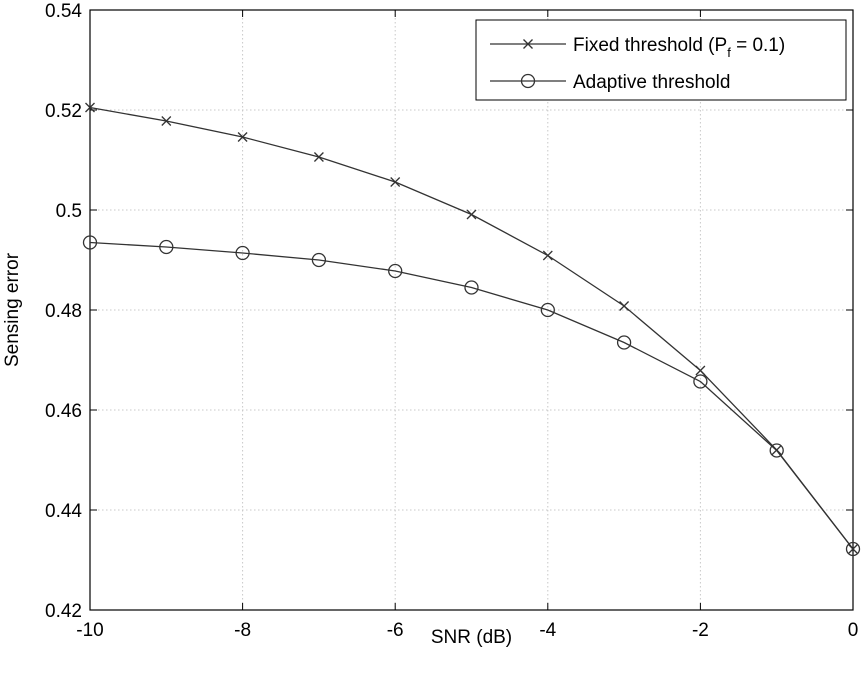 Image resolution: width=865 pixels, height=677 pixels. What do you see at coordinates (700, 630) in the screenshot?
I see `x-tick-label: -2` at bounding box center [700, 630].